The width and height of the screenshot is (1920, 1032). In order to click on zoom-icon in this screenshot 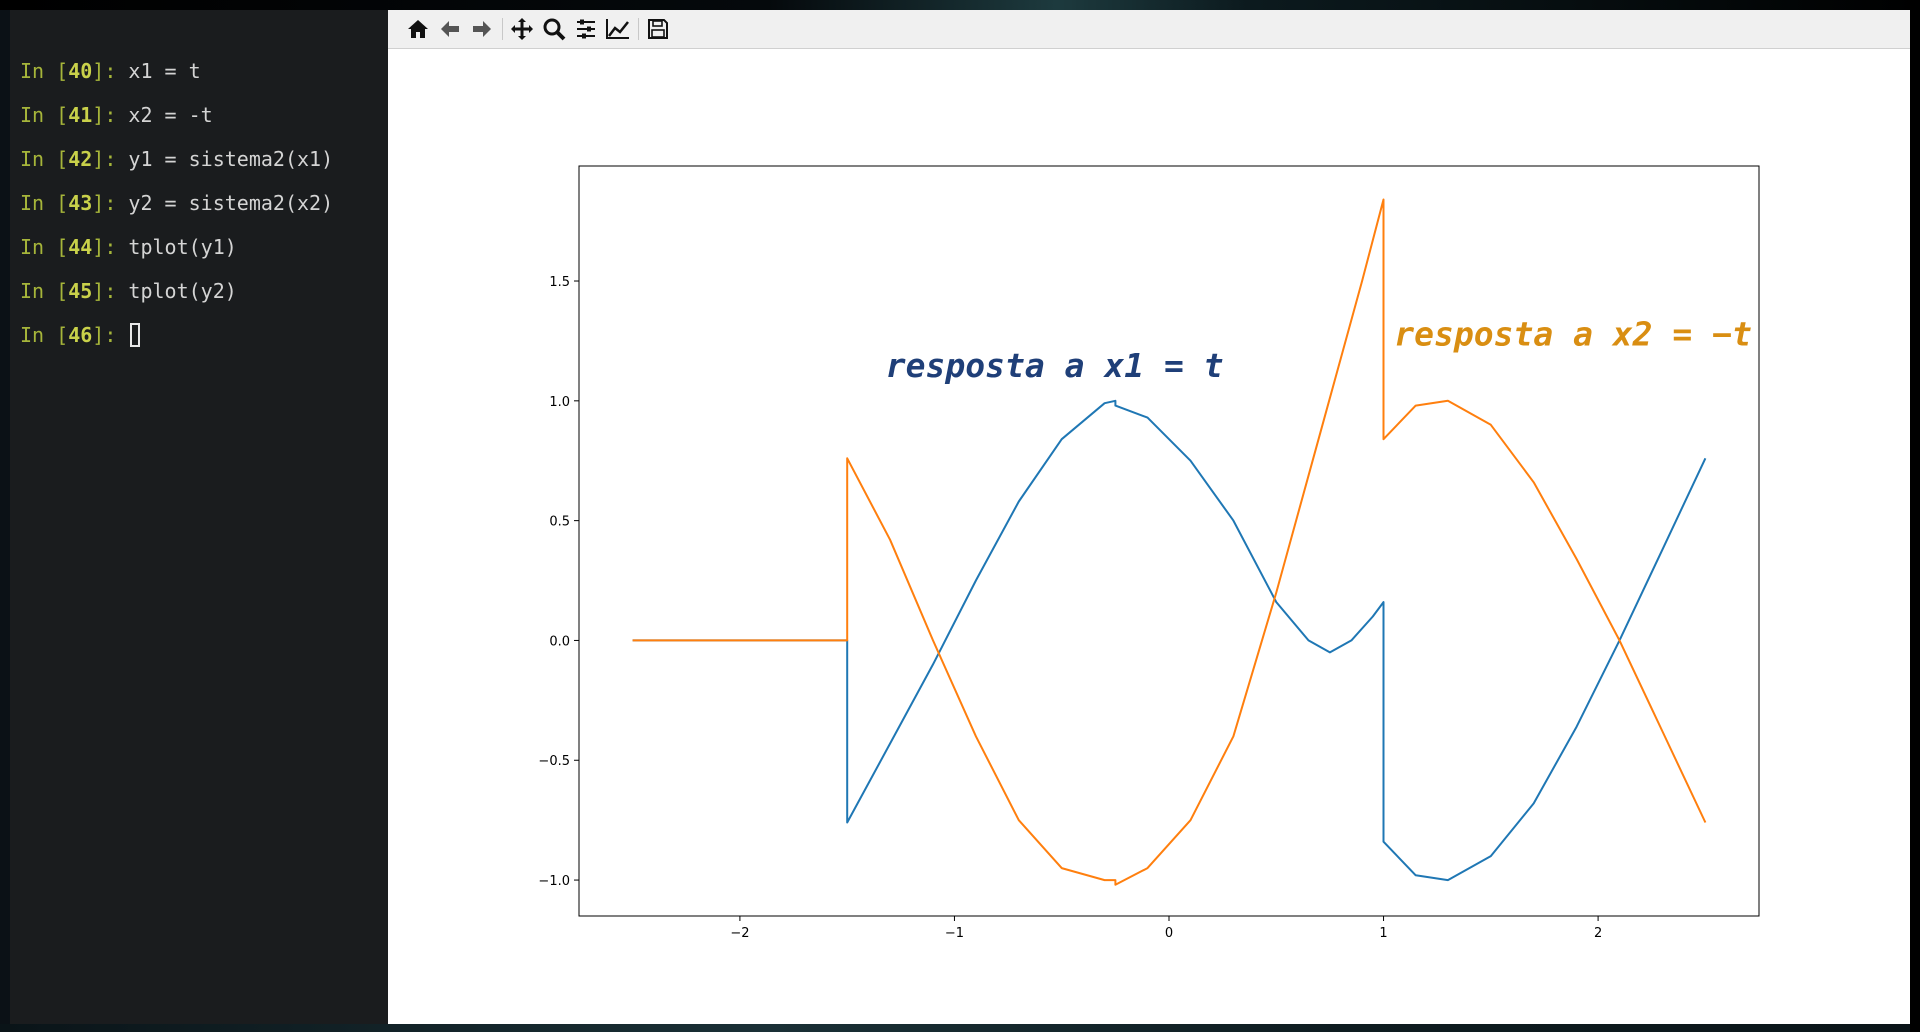, I will do `click(554, 29)`.